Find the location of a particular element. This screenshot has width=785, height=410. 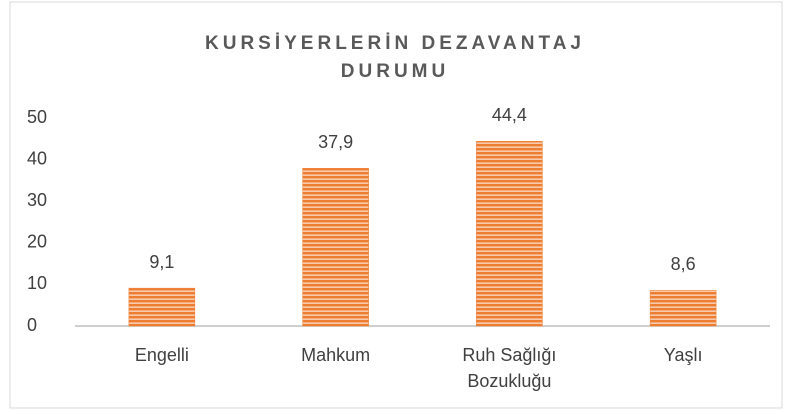

data-label: 8,6 is located at coordinates (683, 264).